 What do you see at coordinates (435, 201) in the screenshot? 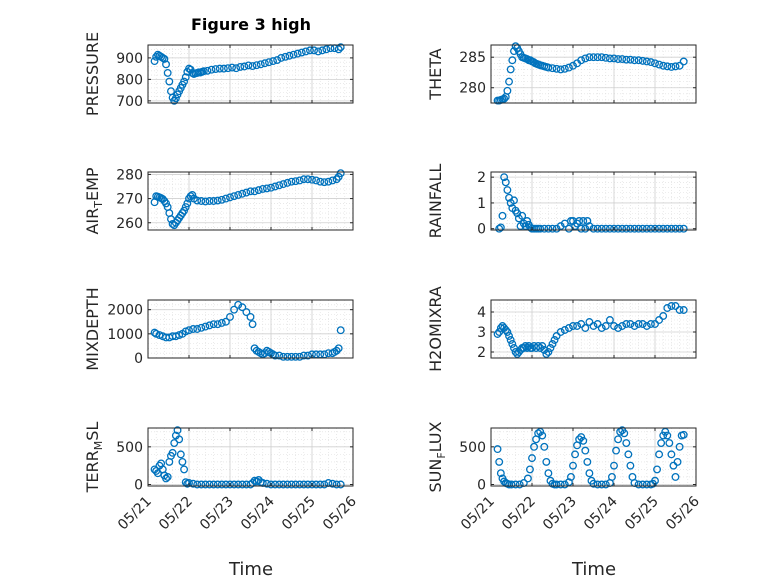
I see `y-axis-label: RAINFALL` at bounding box center [435, 201].